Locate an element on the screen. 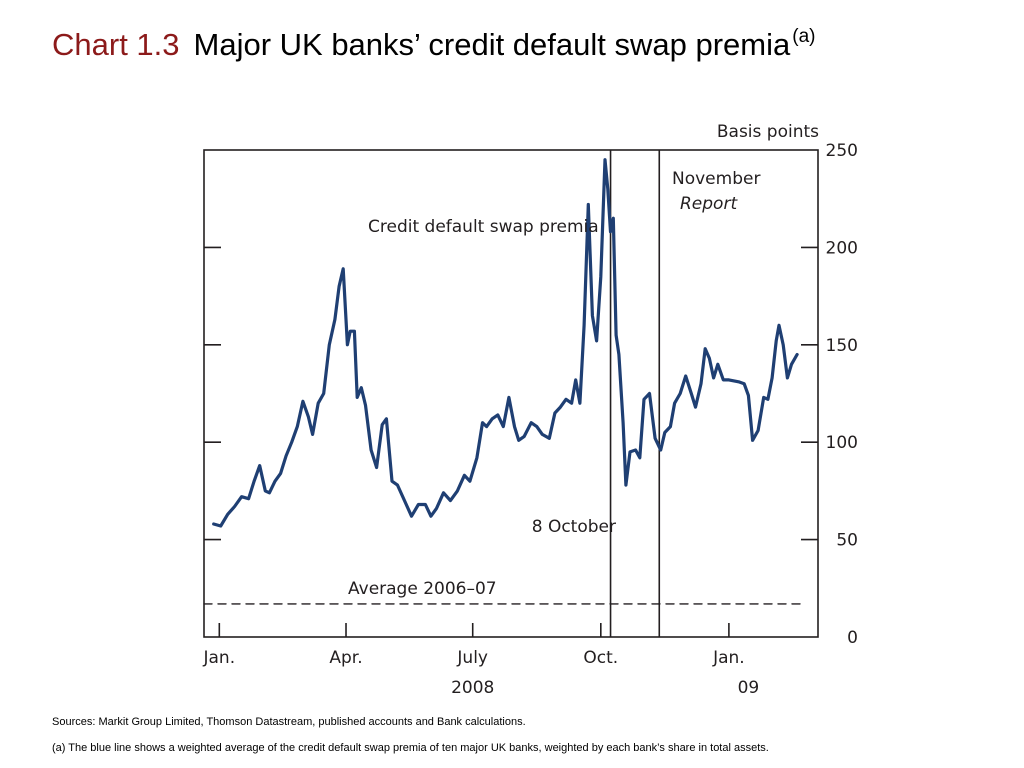 The height and width of the screenshot is (768, 1024). x-tick-label: July is located at coordinates (472, 658).